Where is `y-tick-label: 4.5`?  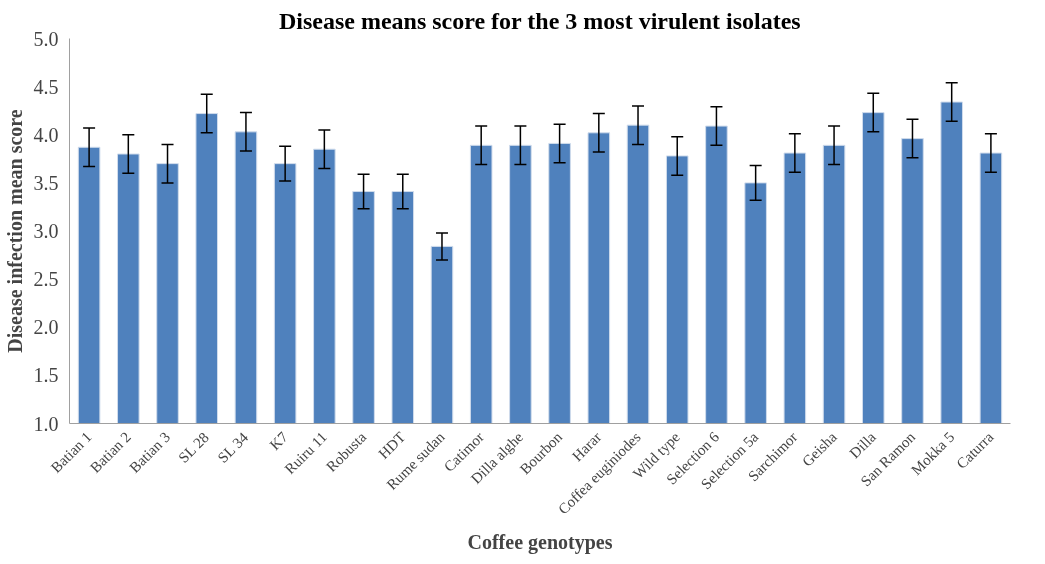
y-tick-label: 4.5 is located at coordinates (46, 86).